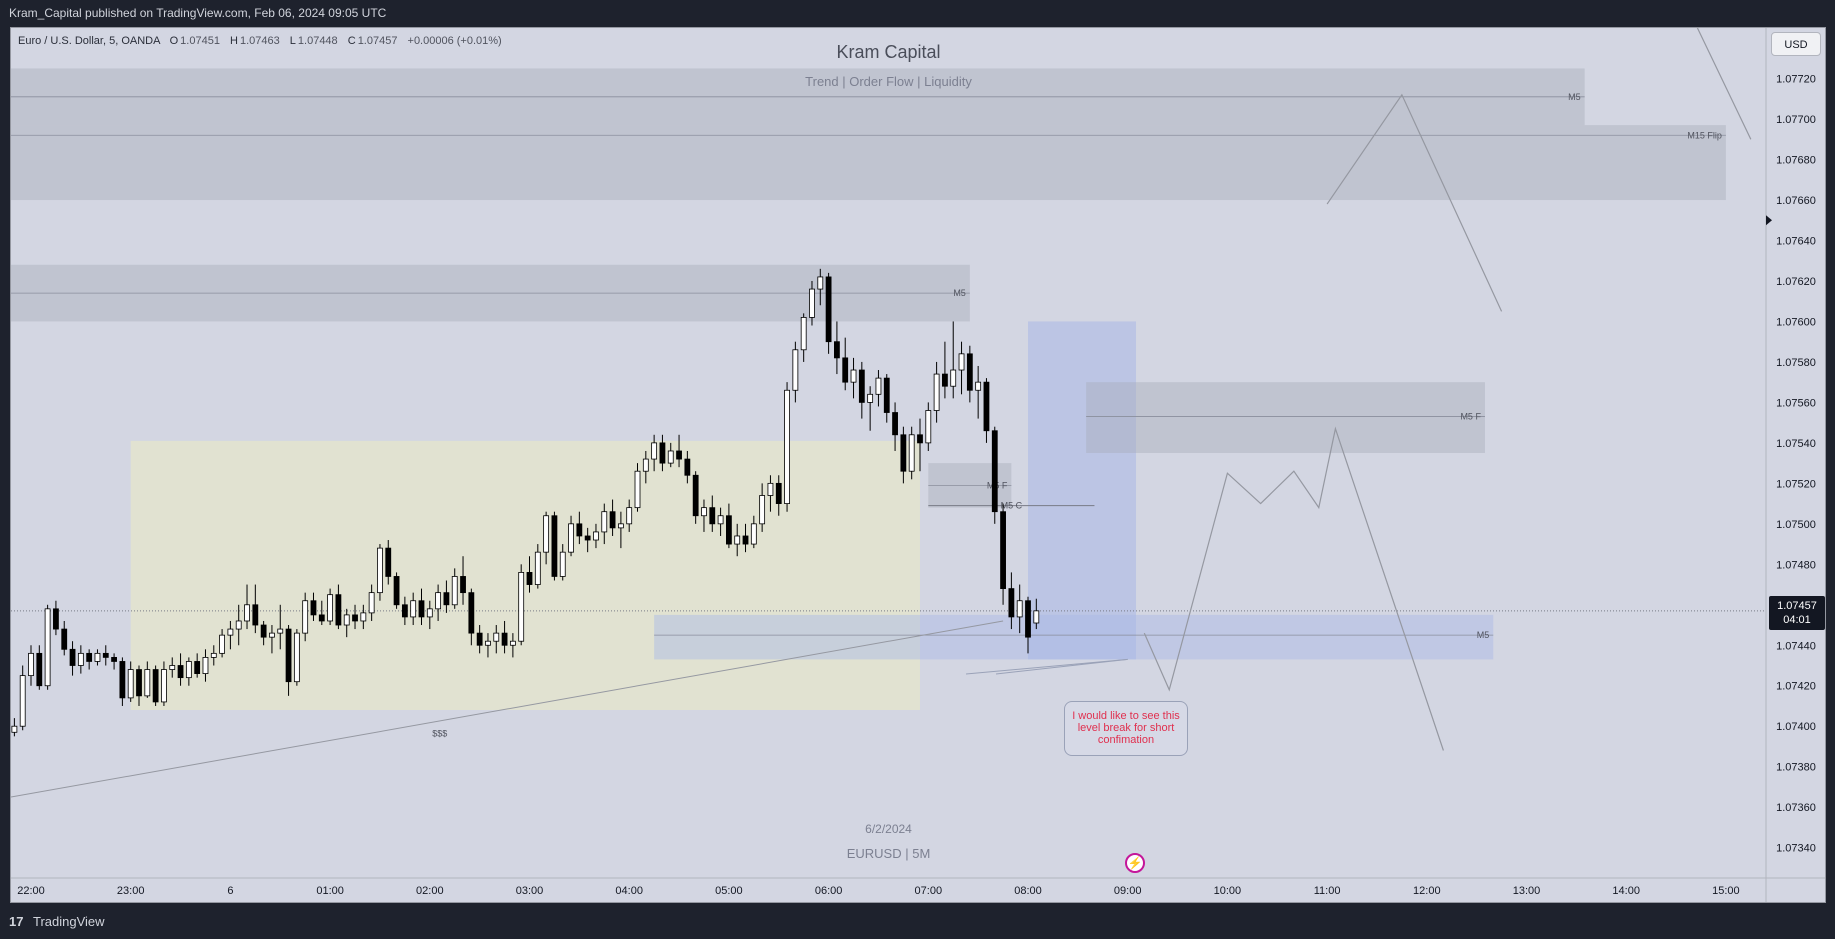  Describe the element at coordinates (430, 891) in the screenshot. I see `time-tick: 02:00` at that location.